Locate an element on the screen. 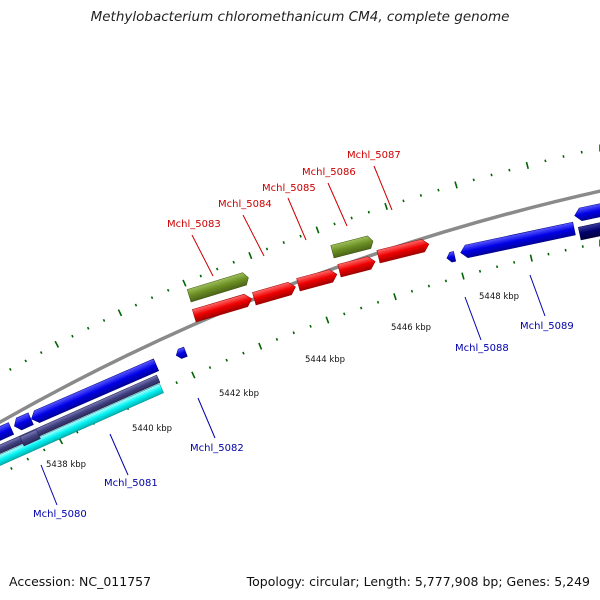 The height and width of the screenshot is (600, 600). gene-label-mchl-5082: Mchl_5082 is located at coordinates (217, 448).